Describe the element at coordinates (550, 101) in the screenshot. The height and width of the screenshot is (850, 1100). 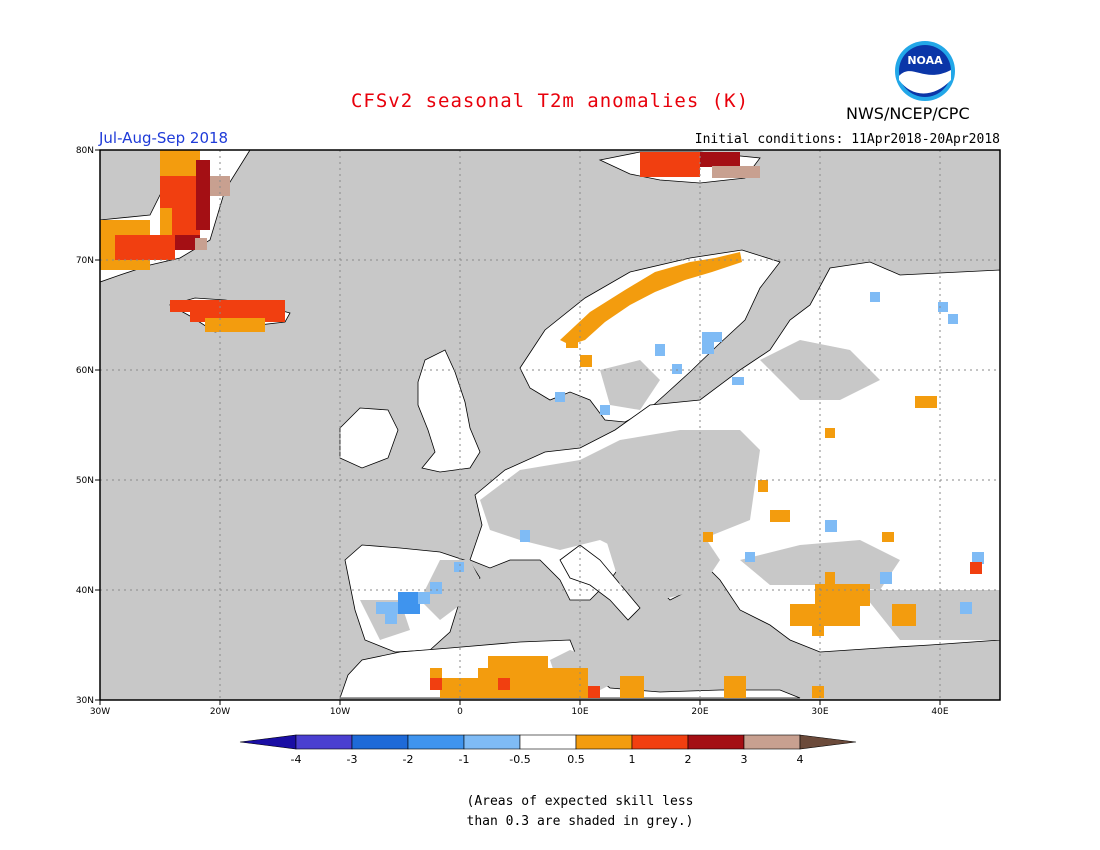
I see `map-title: CFSv2 seasonal T2m anomalies (K)` at that location.